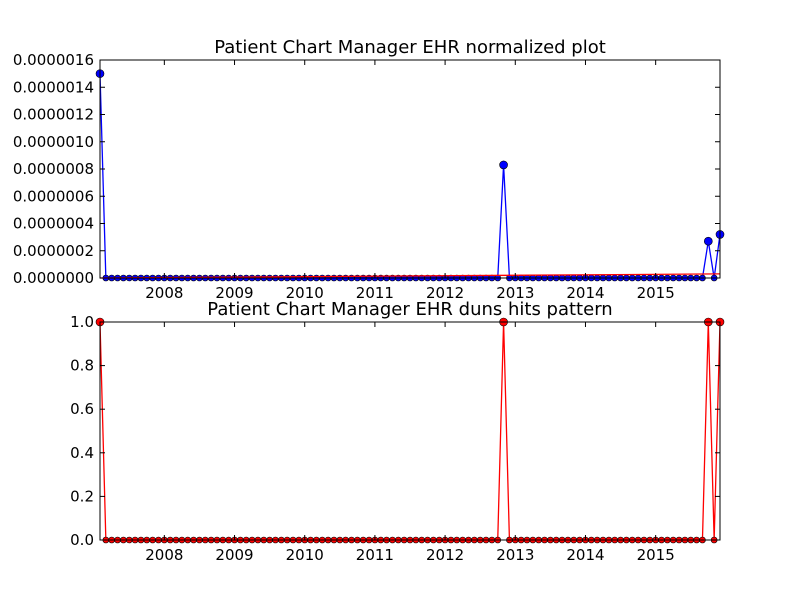 This screenshot has height=600, width=800. Describe the element at coordinates (164, 293) in the screenshot. I see `top-x-tick-label: 2008` at that location.